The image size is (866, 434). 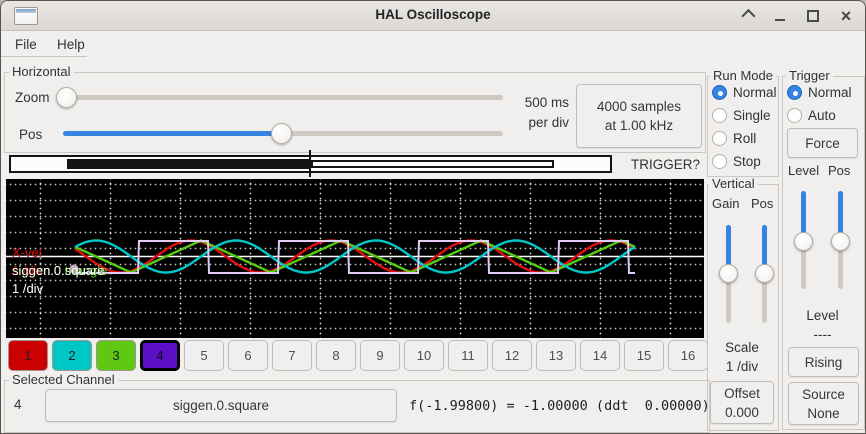 I want to click on samples-count: 4000 samples, so click(x=639, y=106).